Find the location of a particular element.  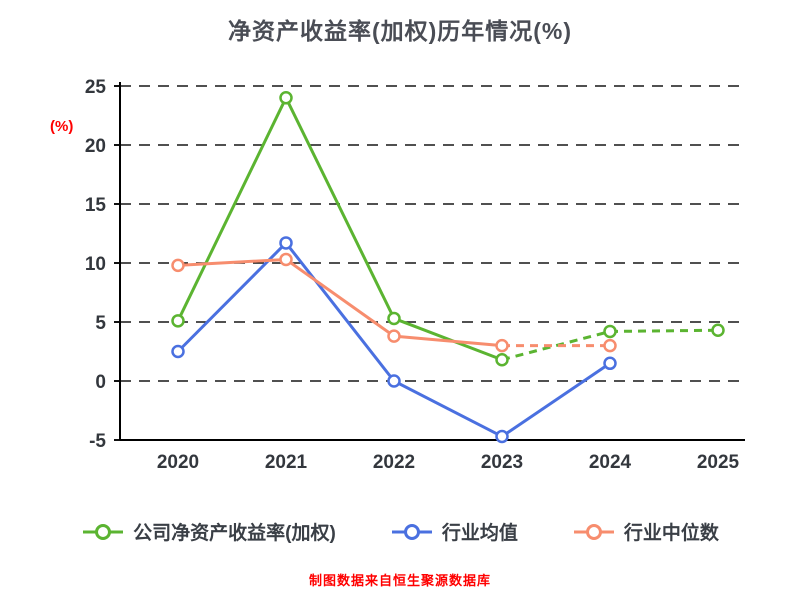

legend-marker-blue-circle-icon is located at coordinates (411, 531).